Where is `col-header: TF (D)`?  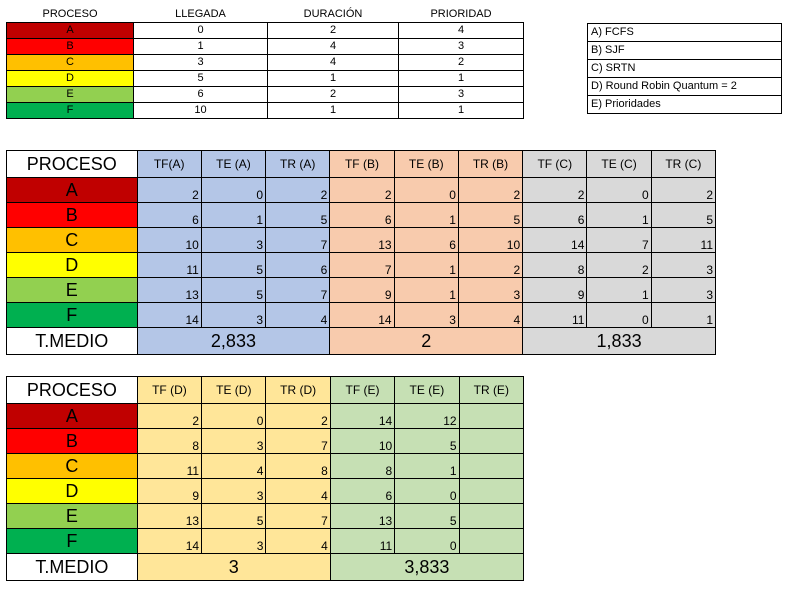 col-header: TF (D) is located at coordinates (169, 390).